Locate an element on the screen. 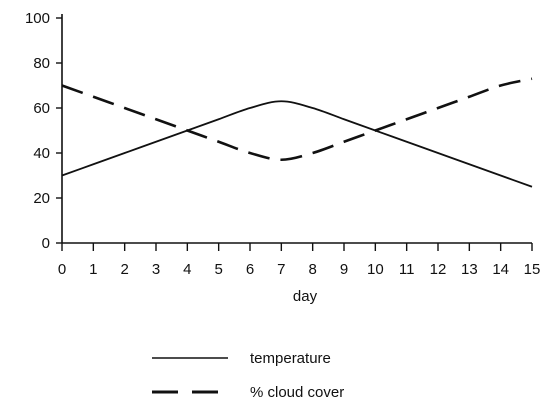  x-tick-label: 1 is located at coordinates (93, 269).